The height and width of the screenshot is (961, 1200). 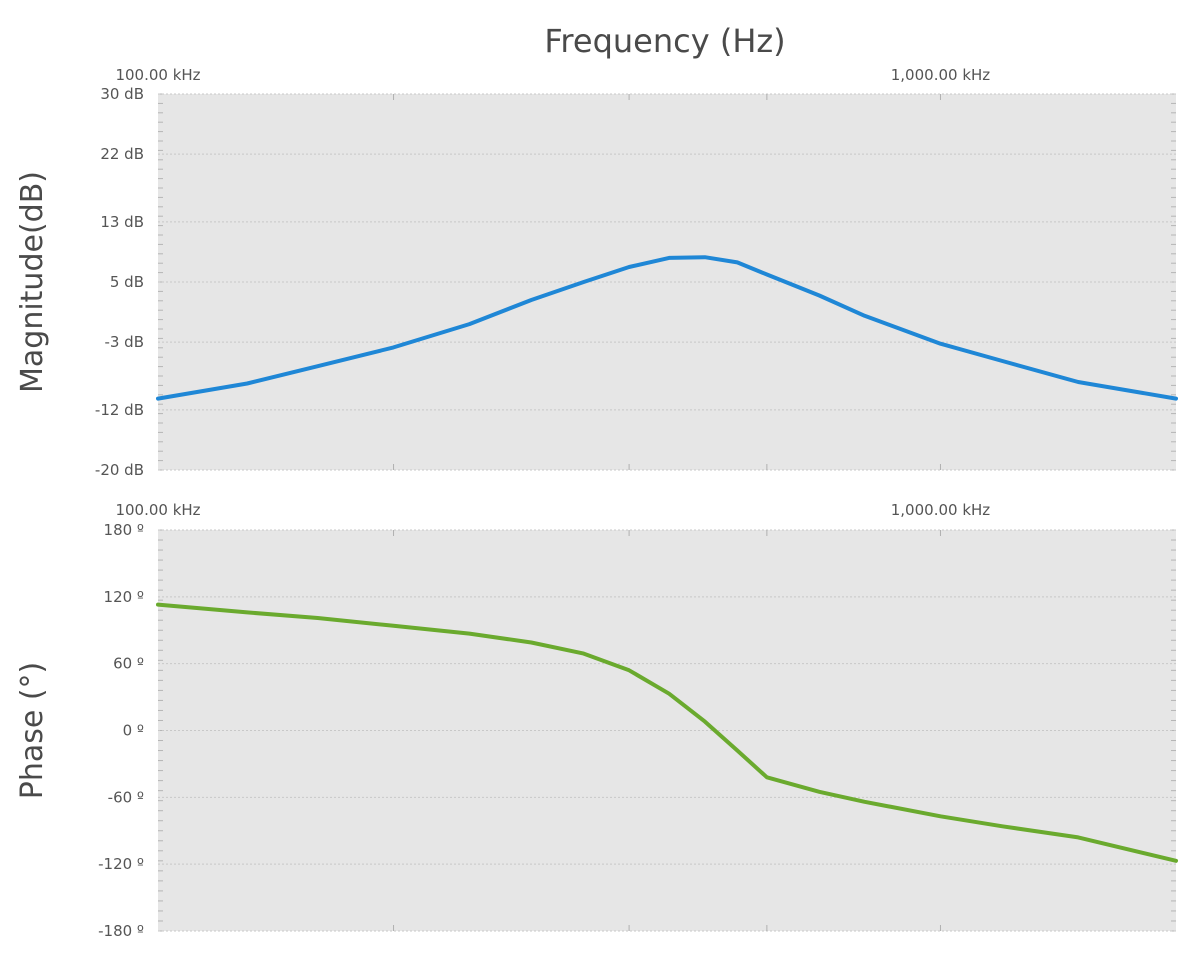 I want to click on magnitude-y-tick-label: -3 dB, so click(x=124, y=342).